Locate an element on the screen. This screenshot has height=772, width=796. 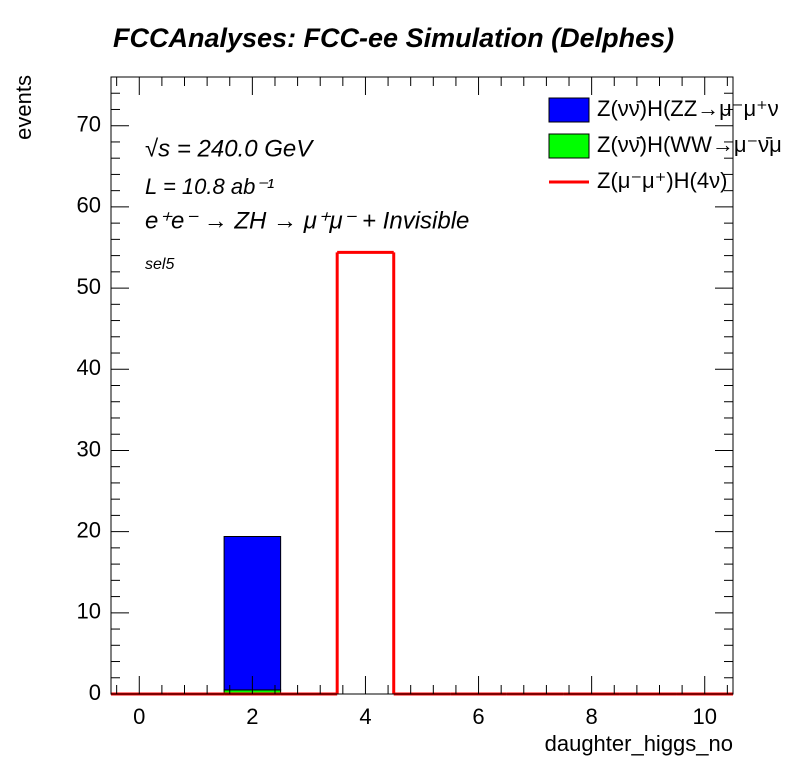
legend-label: Z(νν̄)H(WW→μ⁻ν̄μ is located at coordinates (689, 144).